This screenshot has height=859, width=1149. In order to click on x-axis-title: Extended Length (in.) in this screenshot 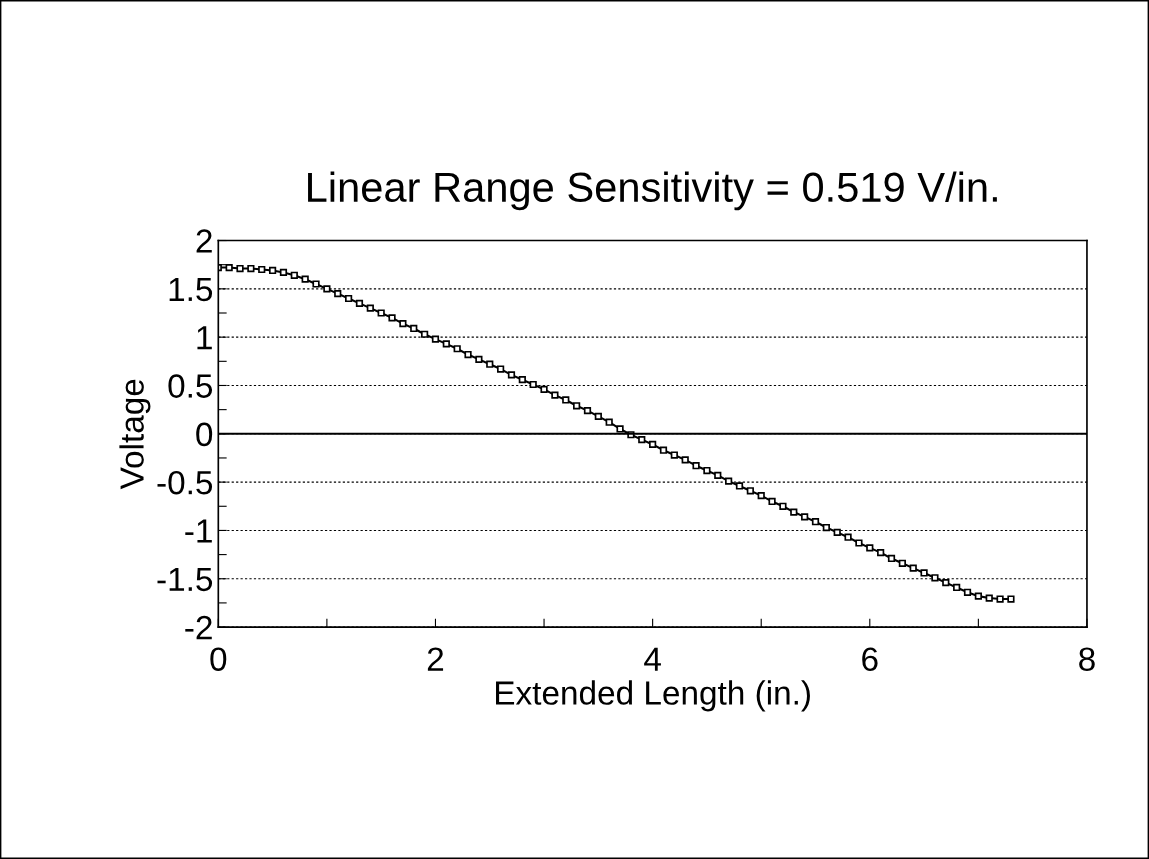, I will do `click(653, 696)`.